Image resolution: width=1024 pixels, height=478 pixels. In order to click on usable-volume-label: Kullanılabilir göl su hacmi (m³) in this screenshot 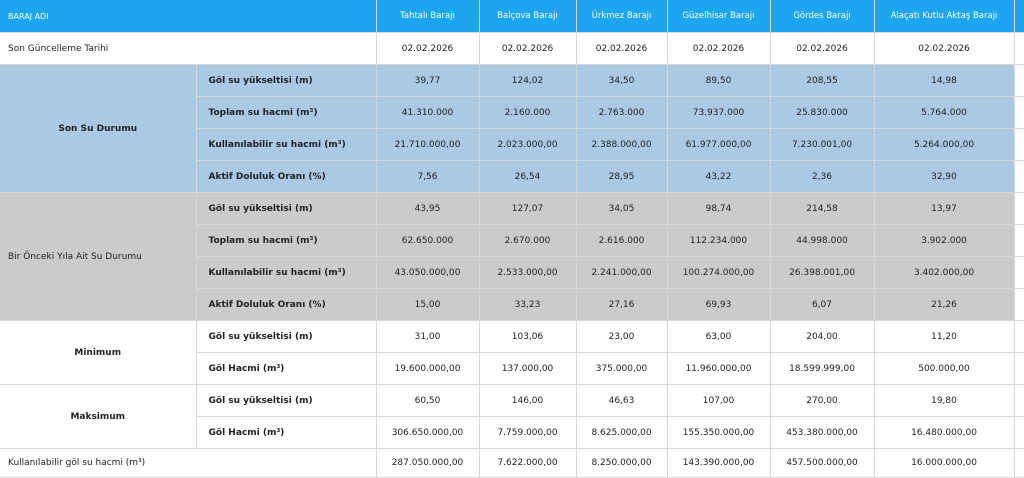, I will do `click(188, 463)`.